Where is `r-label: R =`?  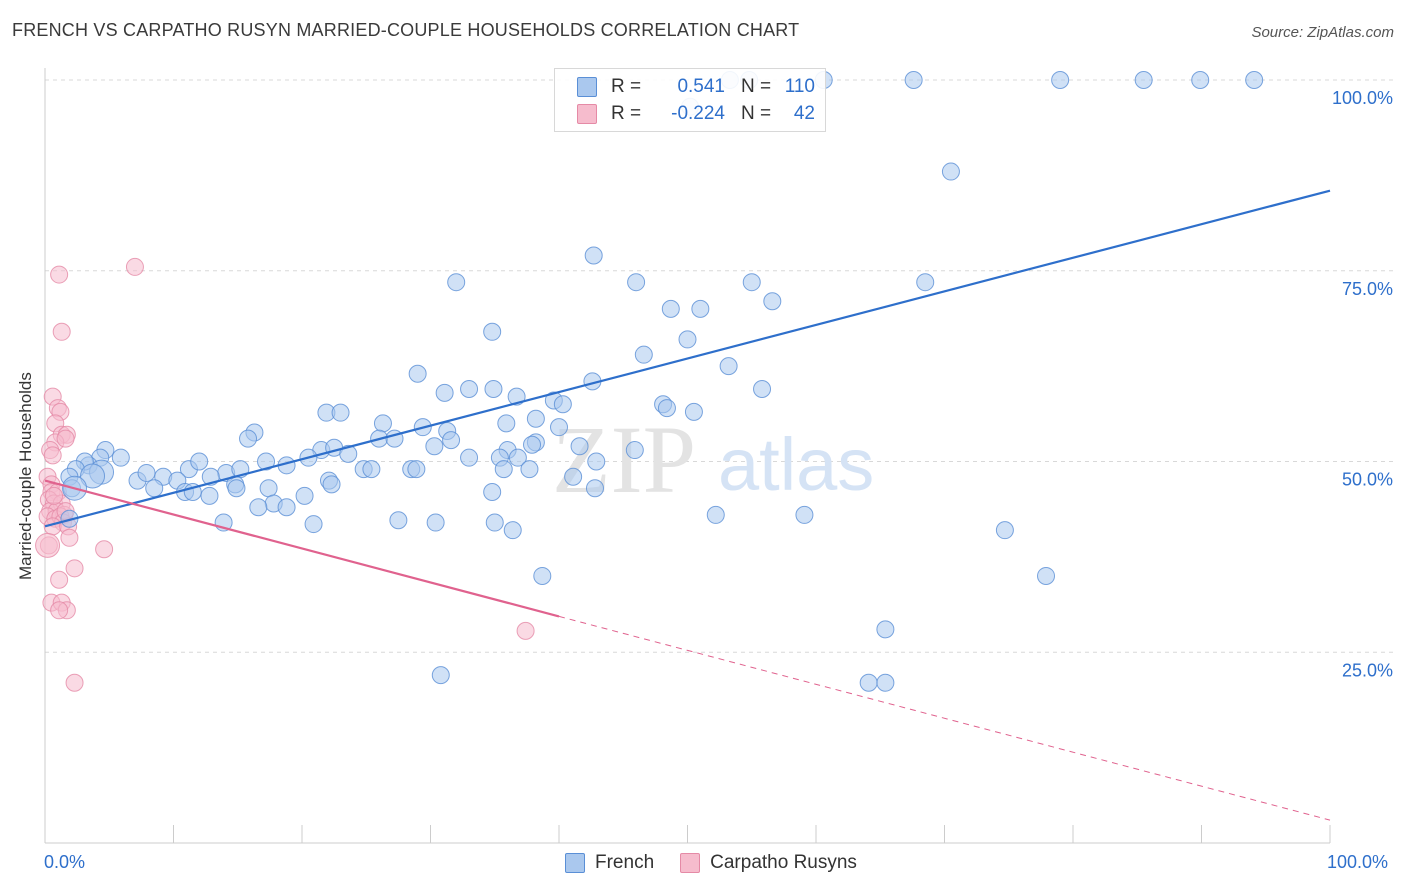
r-label: R = is located at coordinates (626, 86).